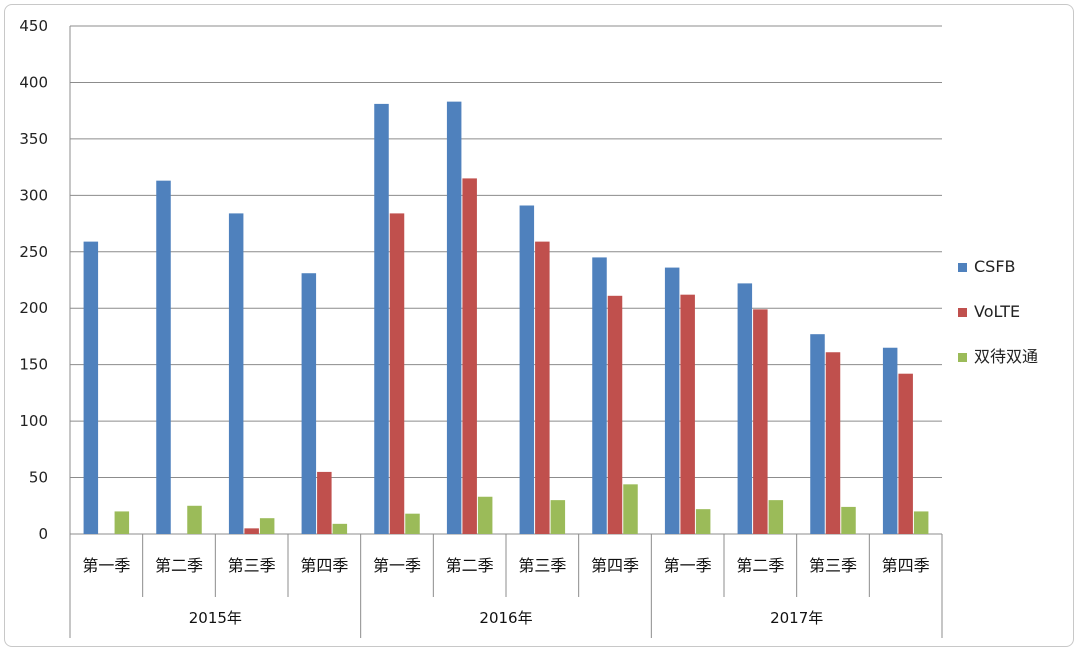 This screenshot has height=653, width=1080. Describe the element at coordinates (38, 478) in the screenshot. I see `y-tick-label: 50` at that location.